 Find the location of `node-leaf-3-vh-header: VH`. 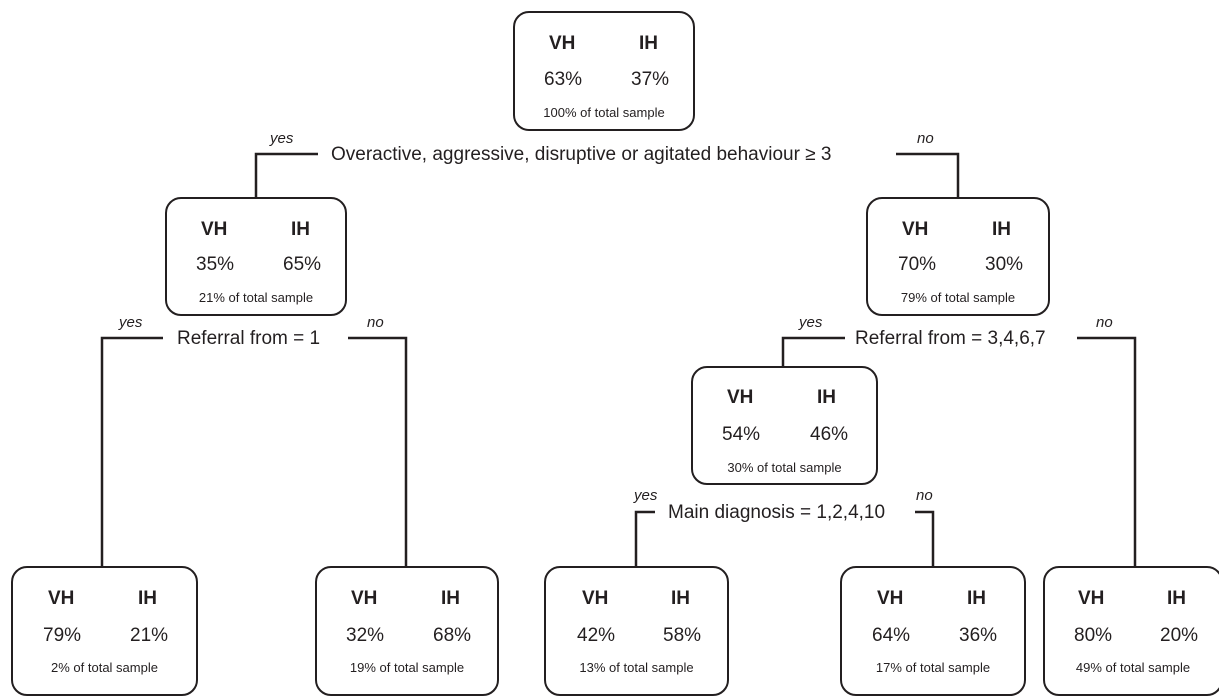

node-leaf-3-vh-header: VH is located at coordinates (595, 598).